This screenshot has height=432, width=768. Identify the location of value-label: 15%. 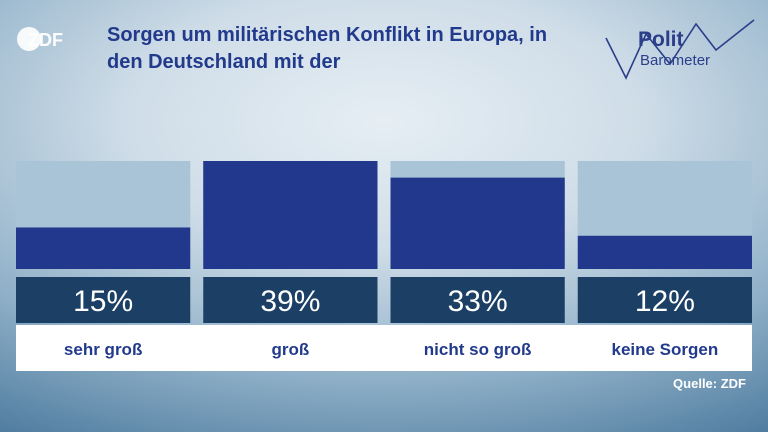
(103, 301).